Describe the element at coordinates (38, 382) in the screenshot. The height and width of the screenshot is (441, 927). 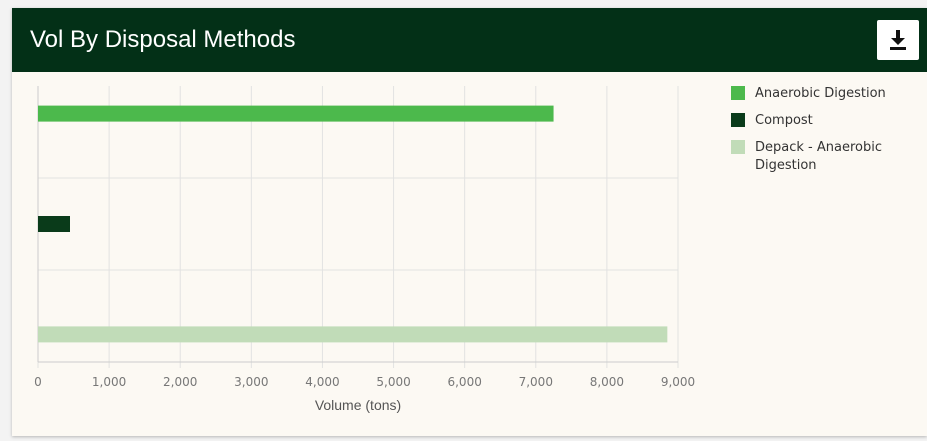
I see `x-tick-label: 0` at that location.